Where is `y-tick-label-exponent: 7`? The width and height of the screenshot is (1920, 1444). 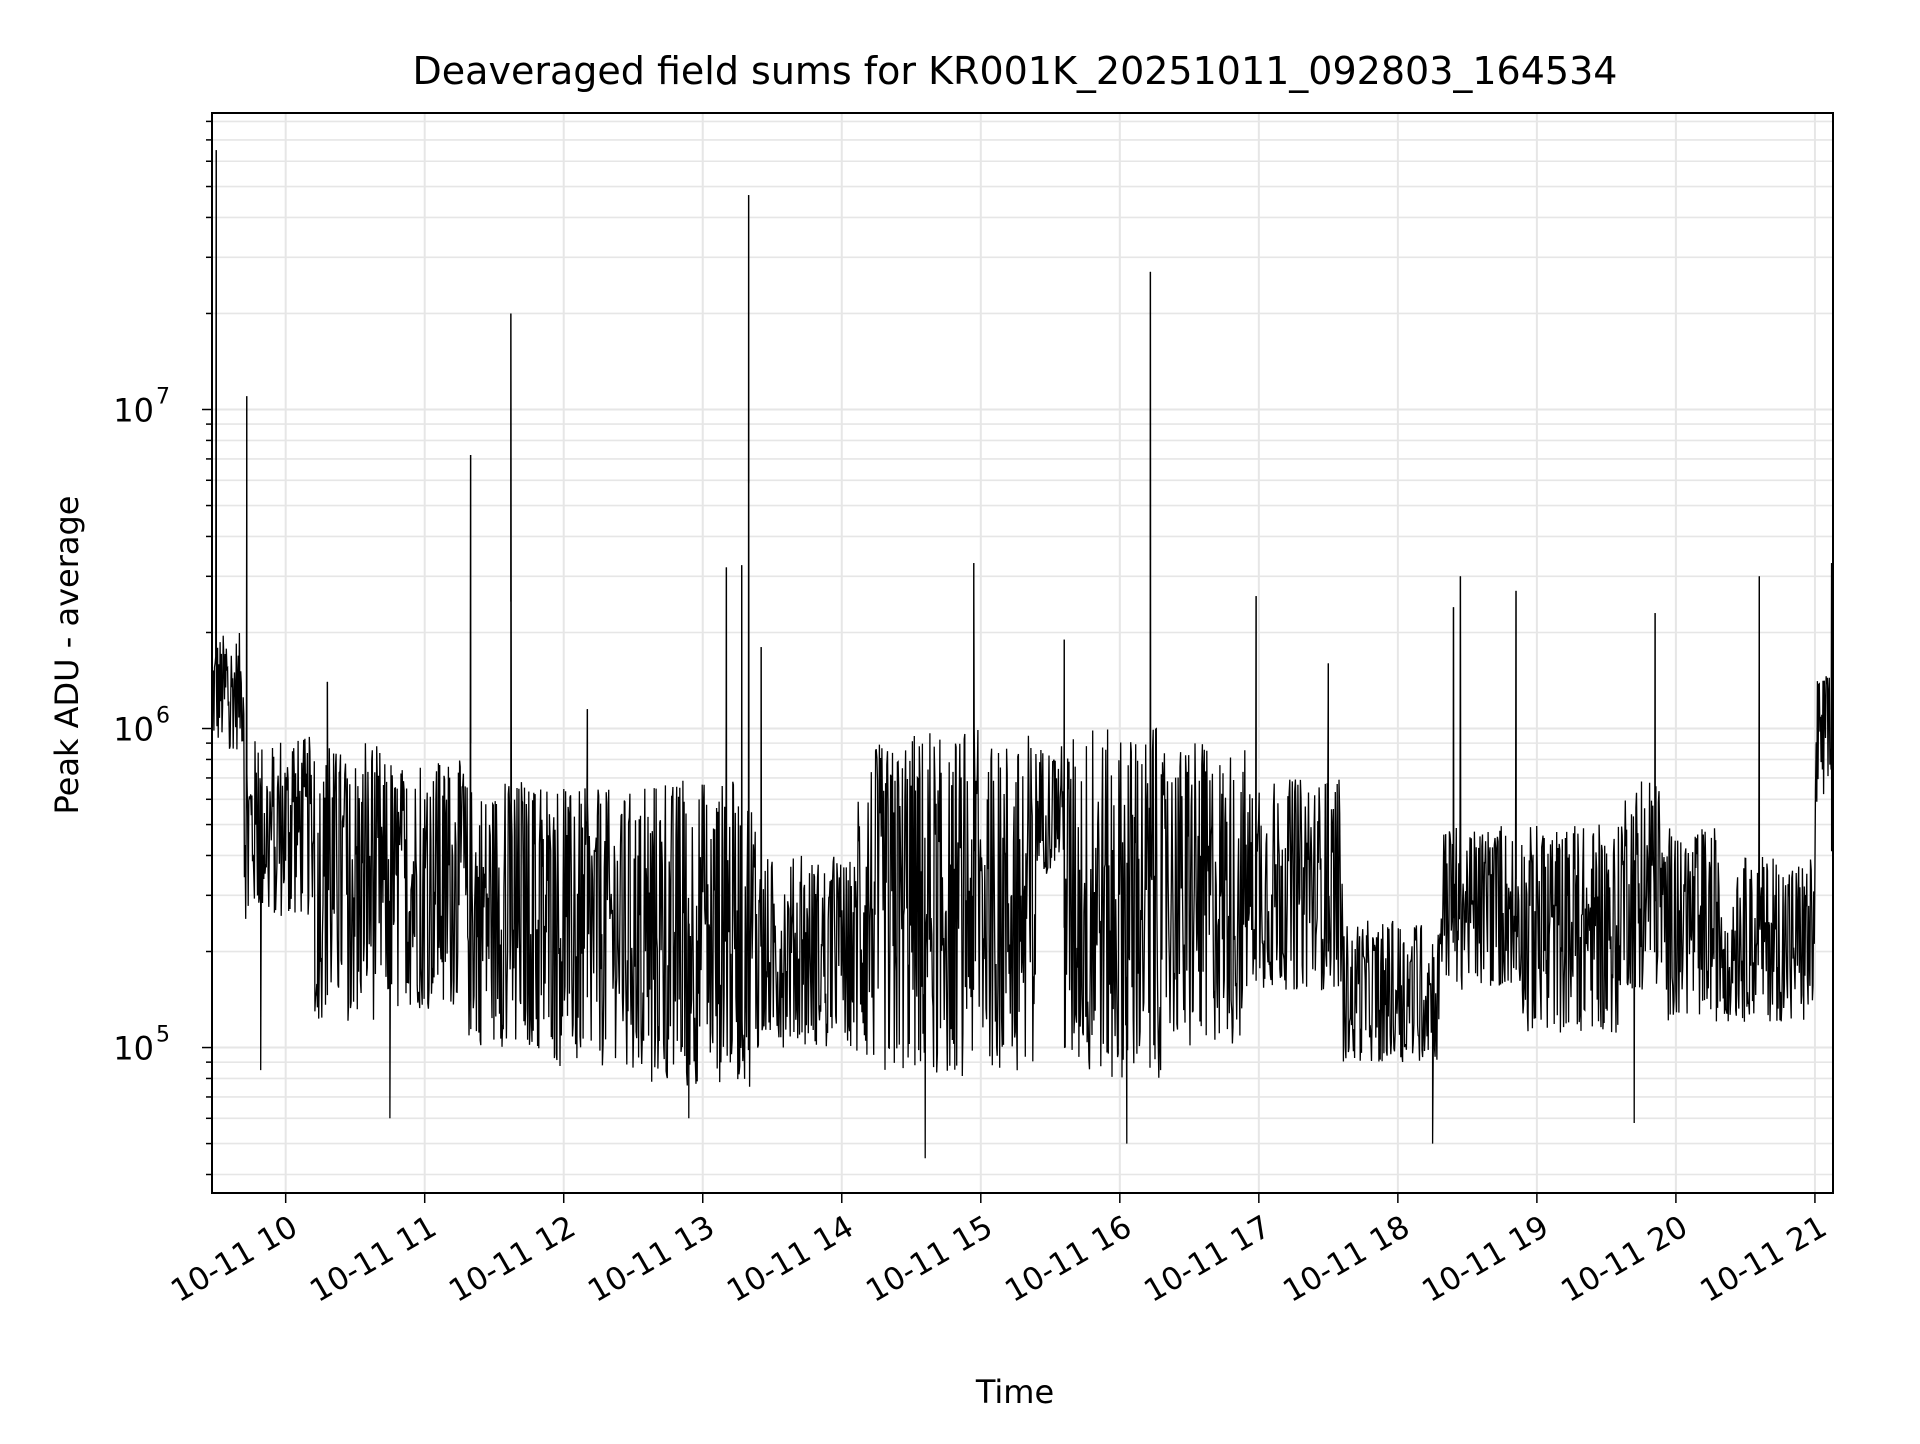 y-tick-label-exponent: 7 is located at coordinates (163, 397).